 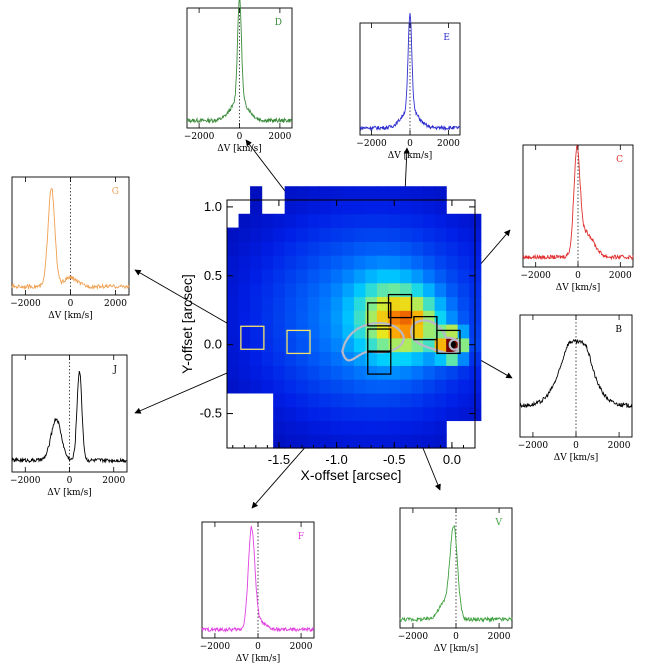 I want to click on spectrum-x-label: ΔV [km/s], so click(x=70, y=316).